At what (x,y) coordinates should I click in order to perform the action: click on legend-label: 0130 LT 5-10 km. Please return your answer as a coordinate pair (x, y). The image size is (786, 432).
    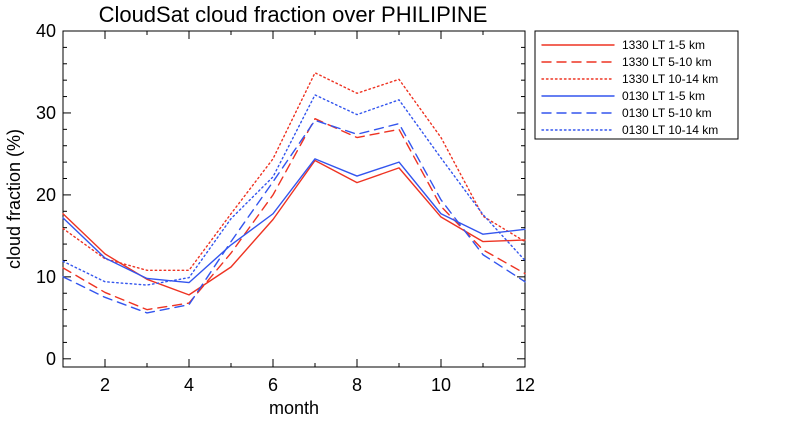
    Looking at the image, I should click on (667, 113).